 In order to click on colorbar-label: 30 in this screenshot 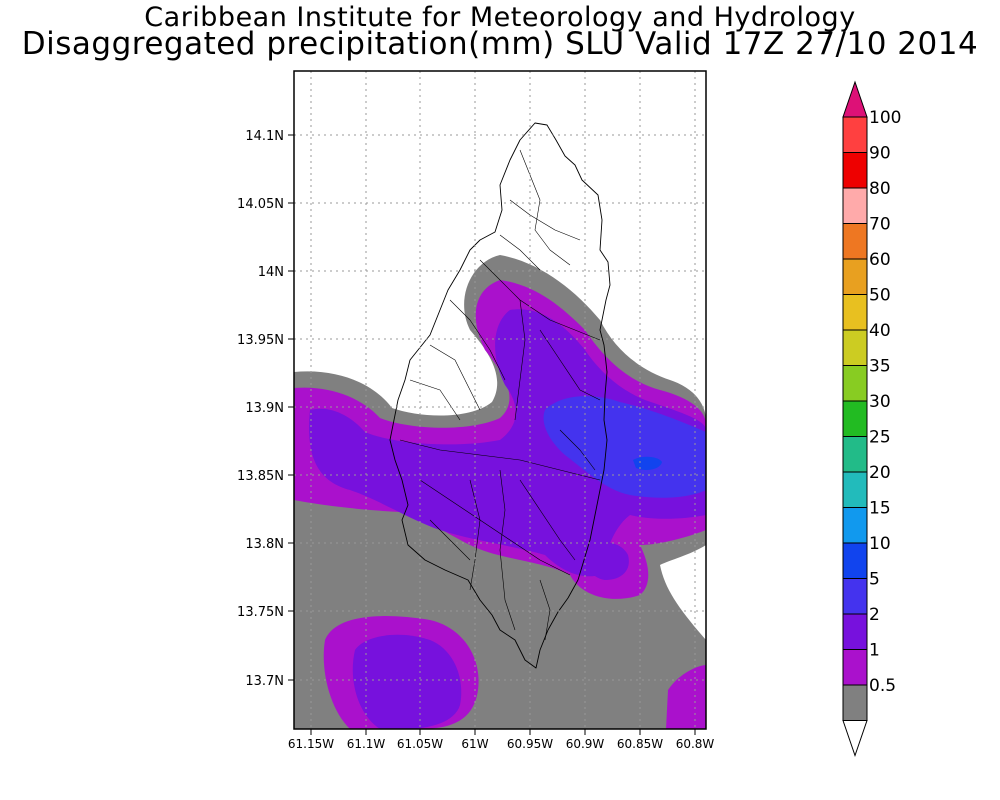, I will do `click(880, 402)`.